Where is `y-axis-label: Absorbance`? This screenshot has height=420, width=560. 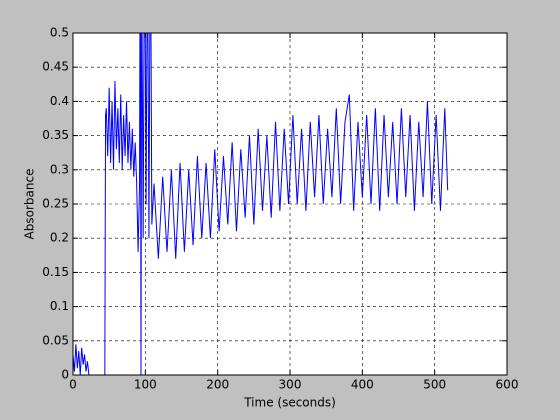
y-axis-label: Absorbance is located at coordinates (30, 204).